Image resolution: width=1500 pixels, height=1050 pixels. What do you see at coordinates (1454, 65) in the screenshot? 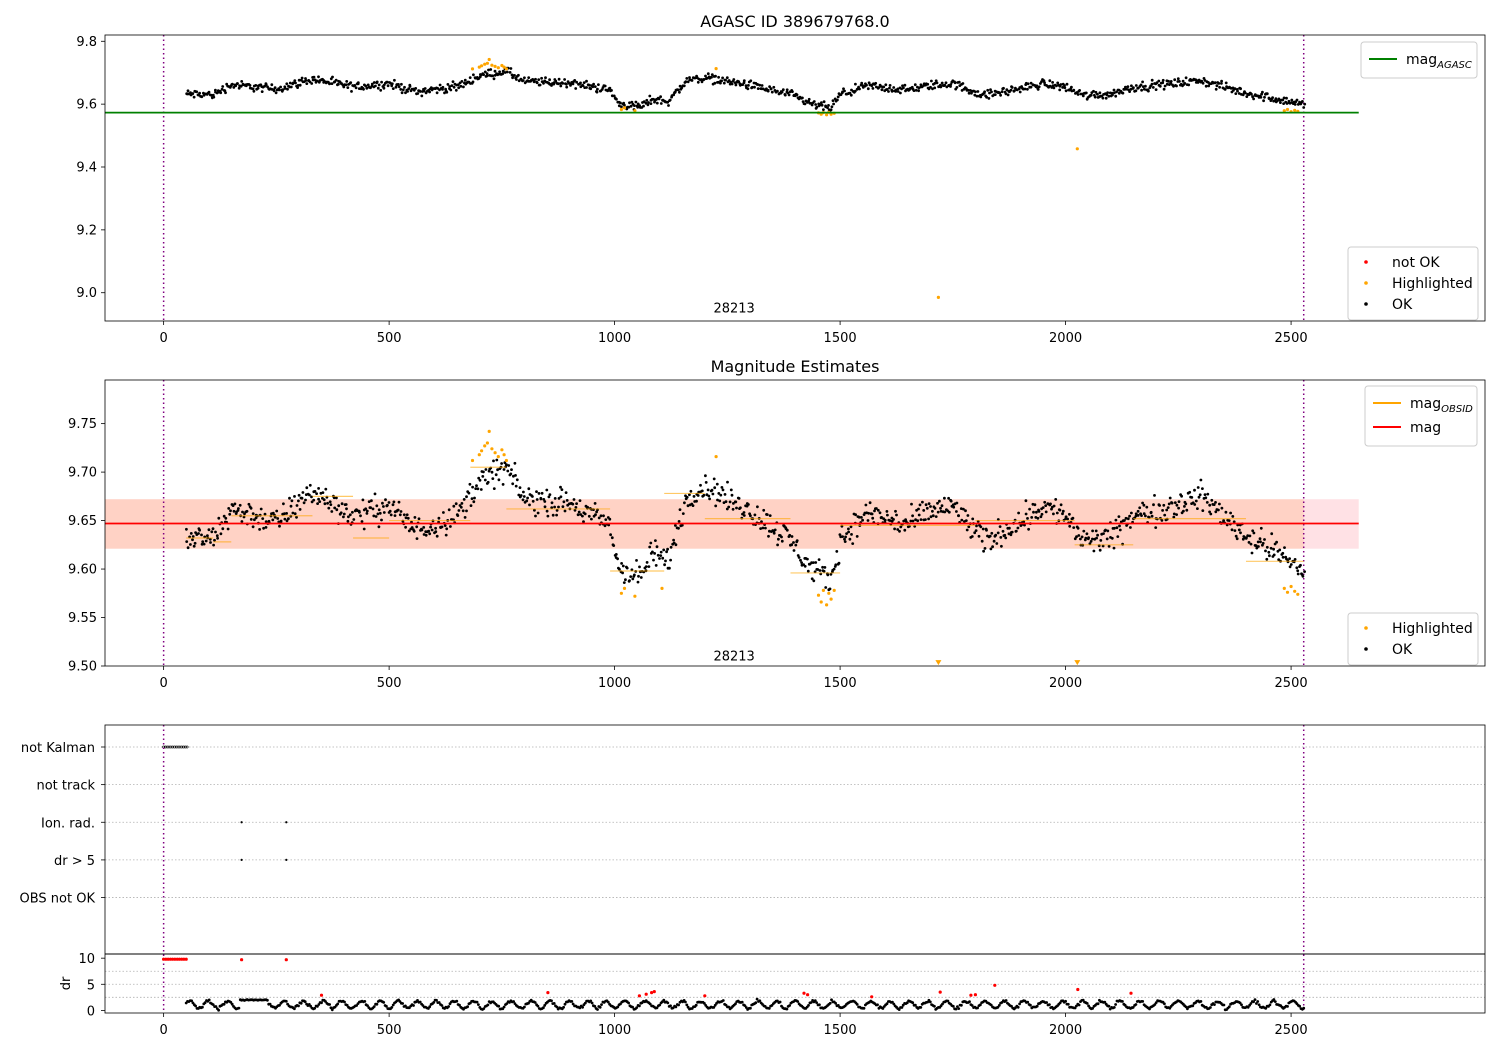
I see `legend-label-subscript: AGASC` at bounding box center [1454, 65].